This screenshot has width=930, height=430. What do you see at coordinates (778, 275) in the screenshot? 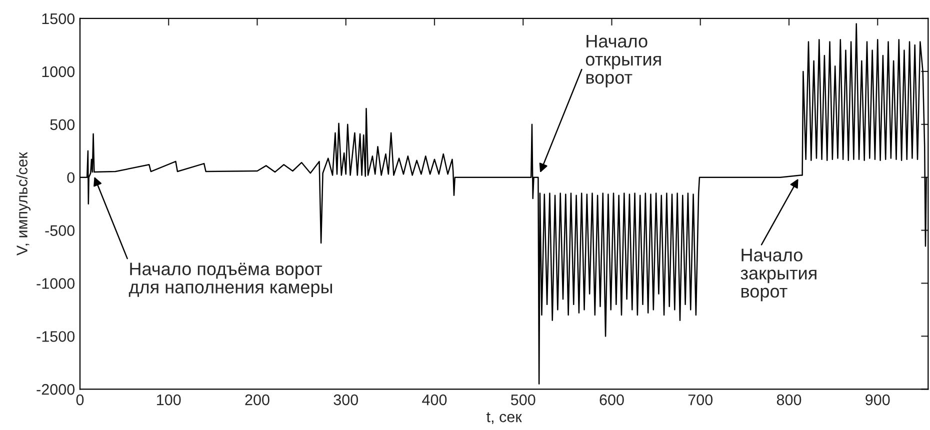
I see `annotation: Начало закрытия ворот` at bounding box center [778, 275].